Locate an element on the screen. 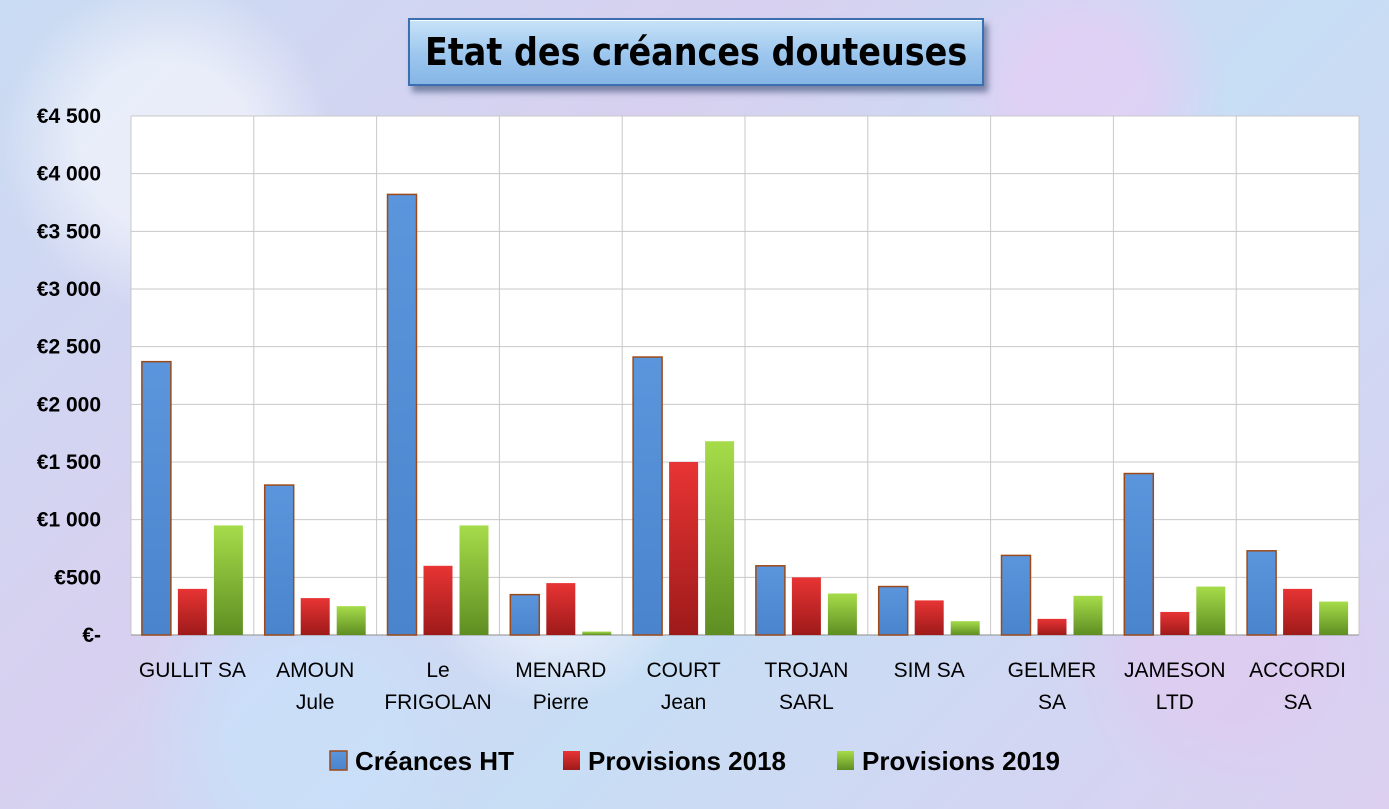  x-tick-label: Jule is located at coordinates (315, 702).